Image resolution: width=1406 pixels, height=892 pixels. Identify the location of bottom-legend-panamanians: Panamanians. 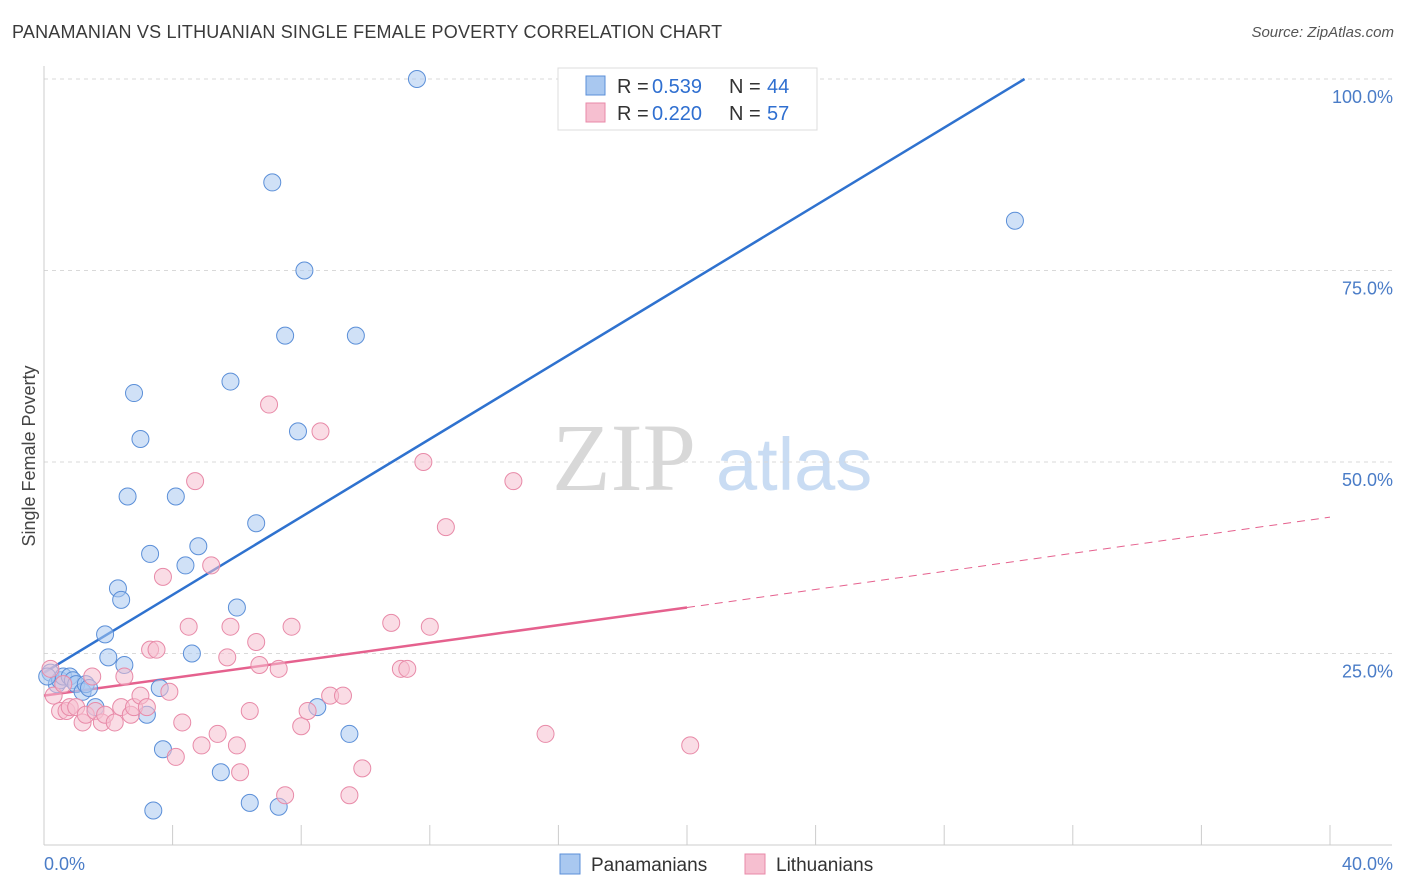
(649, 865).